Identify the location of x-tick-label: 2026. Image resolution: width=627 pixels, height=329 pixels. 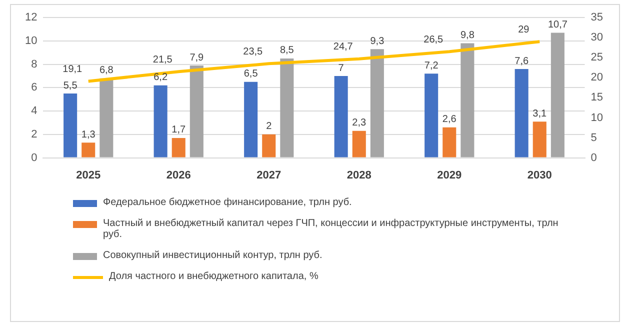
(178, 175).